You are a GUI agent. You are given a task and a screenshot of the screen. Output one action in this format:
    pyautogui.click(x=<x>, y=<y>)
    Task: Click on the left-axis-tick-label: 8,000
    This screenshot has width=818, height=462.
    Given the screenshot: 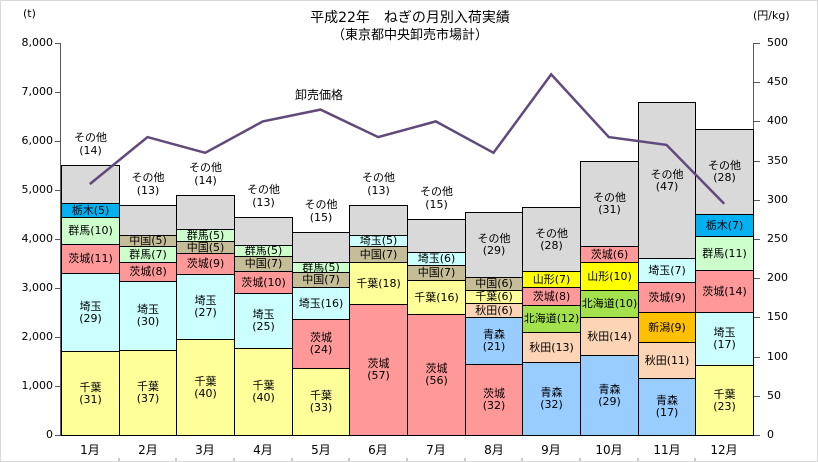 What is the action you would take?
    pyautogui.click(x=37, y=42)
    